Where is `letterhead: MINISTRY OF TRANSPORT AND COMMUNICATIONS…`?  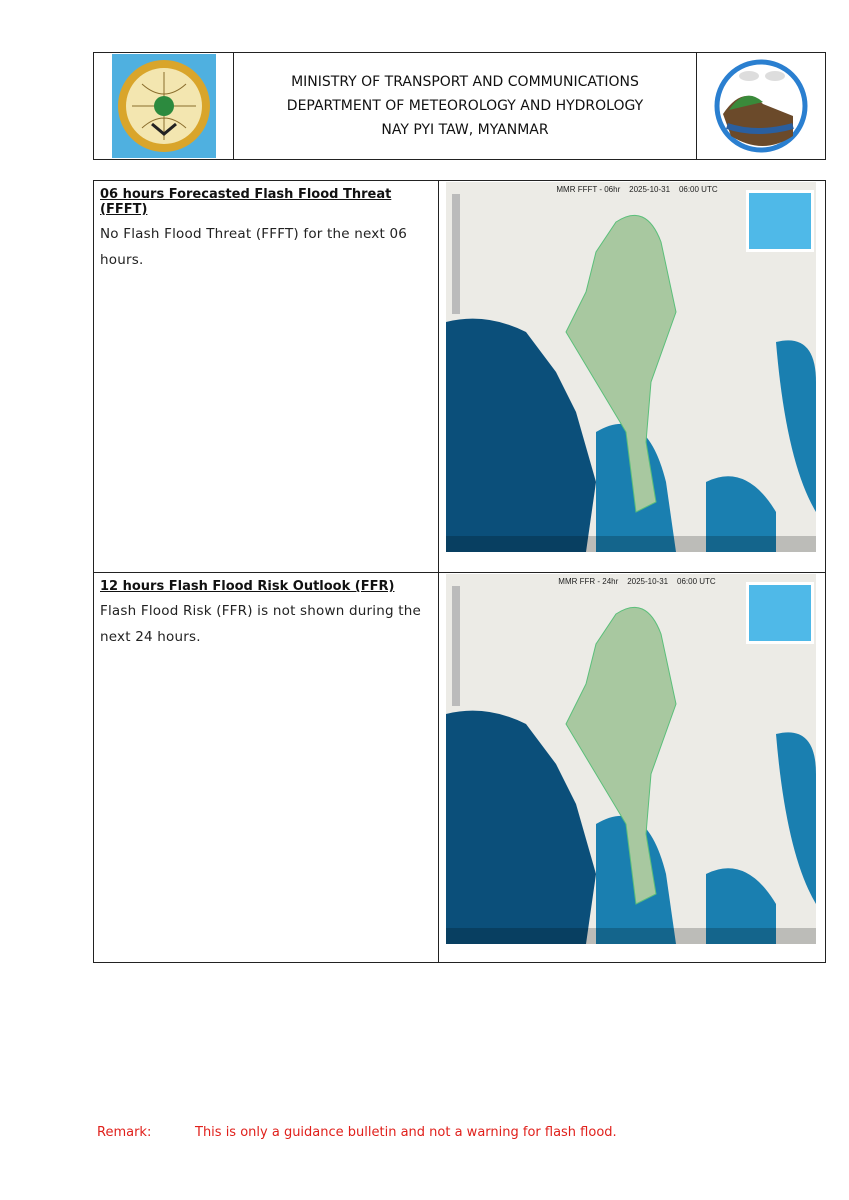
letterhead: MINISTRY OF TRANSPORT AND COMMUNICATIONS… is located at coordinates (459, 106).